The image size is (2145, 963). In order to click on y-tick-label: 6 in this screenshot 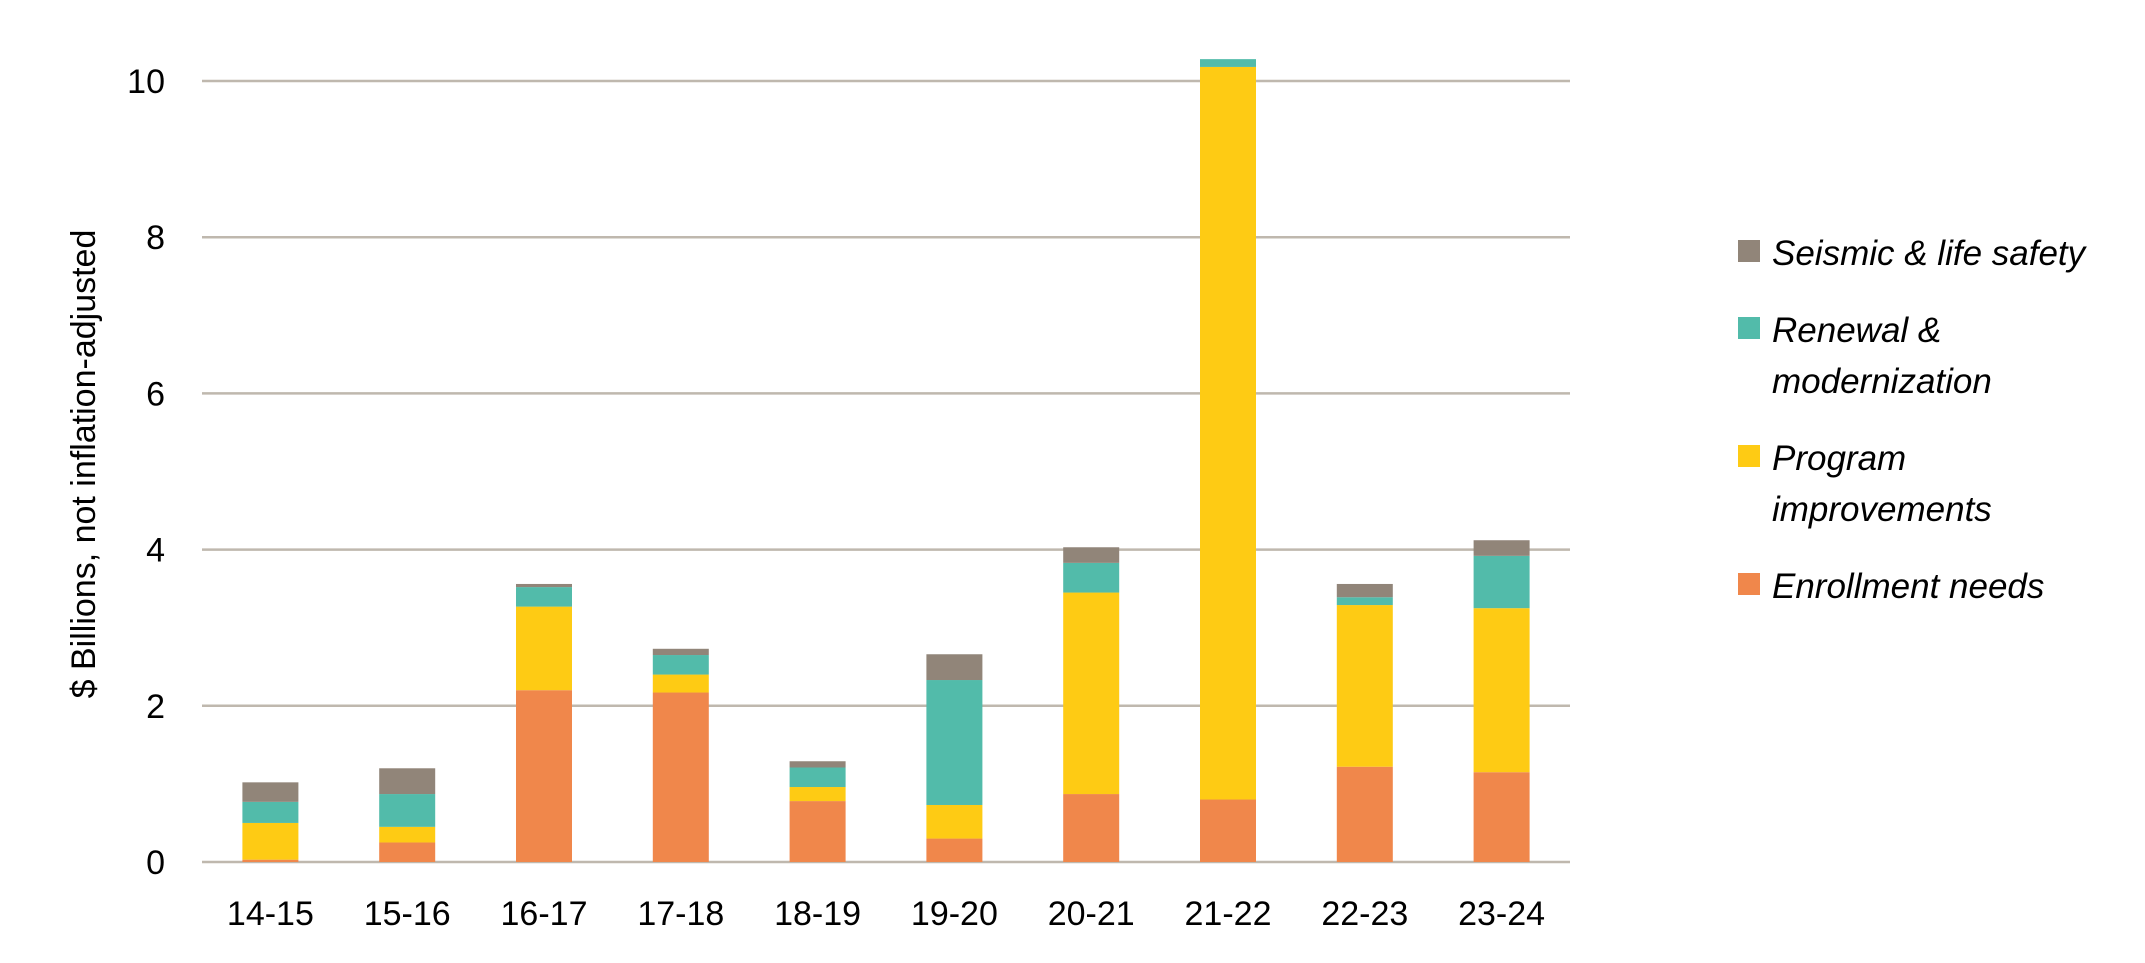, I will do `click(155, 394)`.